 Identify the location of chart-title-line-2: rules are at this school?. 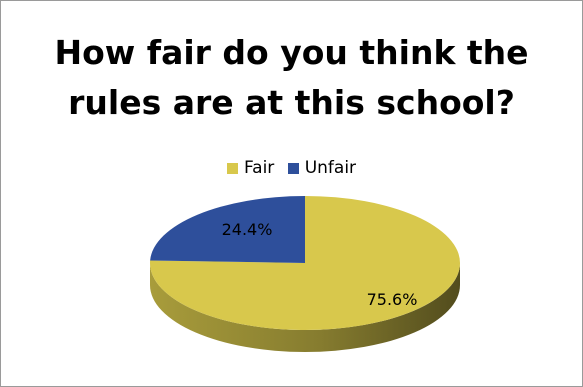
(291, 102).